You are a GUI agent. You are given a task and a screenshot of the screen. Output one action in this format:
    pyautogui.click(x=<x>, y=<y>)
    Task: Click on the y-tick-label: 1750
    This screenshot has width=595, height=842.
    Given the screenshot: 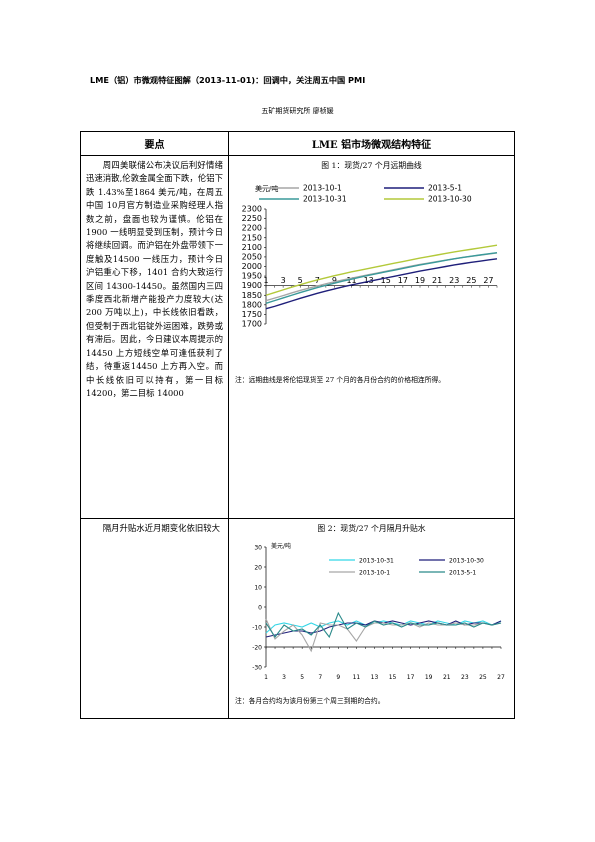 What is the action you would take?
    pyautogui.click(x=252, y=314)
    